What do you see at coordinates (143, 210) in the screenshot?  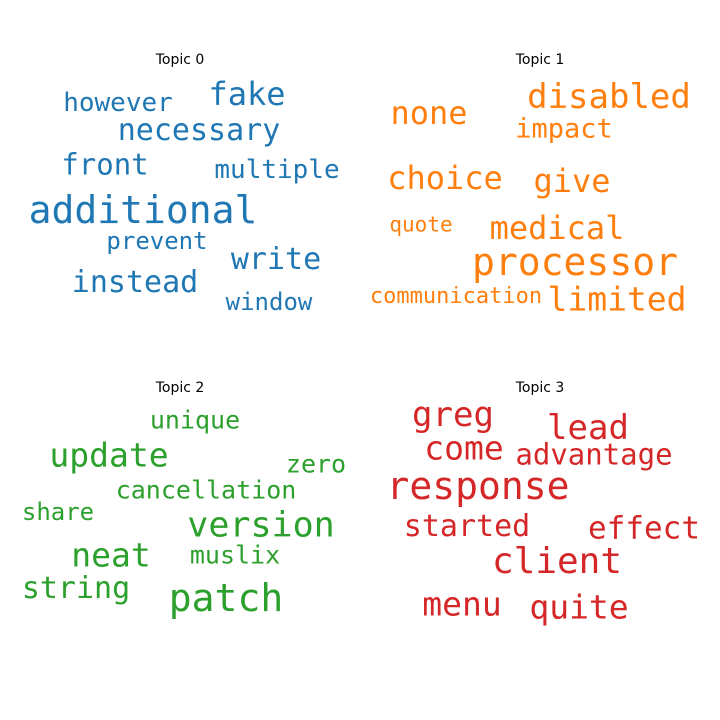 I see `word-additional: additional` at bounding box center [143, 210].